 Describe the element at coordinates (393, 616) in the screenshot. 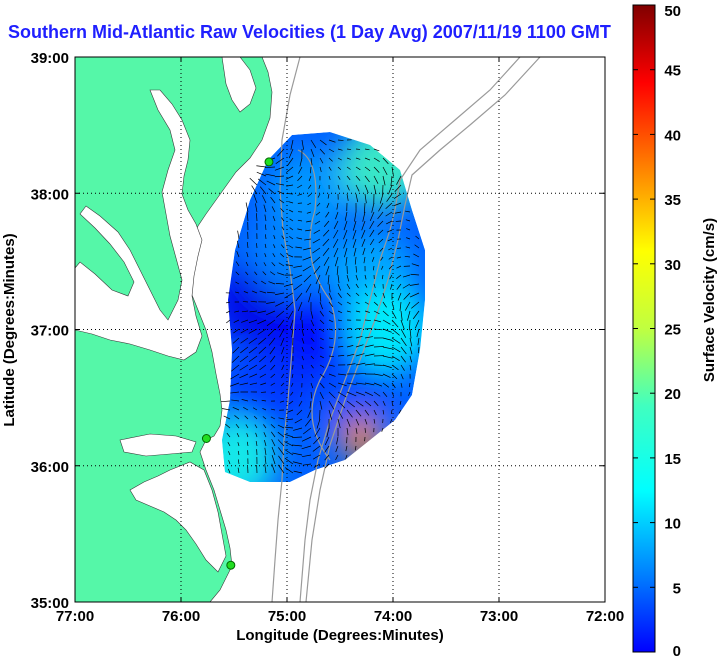

I see `x-tick-label: 74:00` at that location.